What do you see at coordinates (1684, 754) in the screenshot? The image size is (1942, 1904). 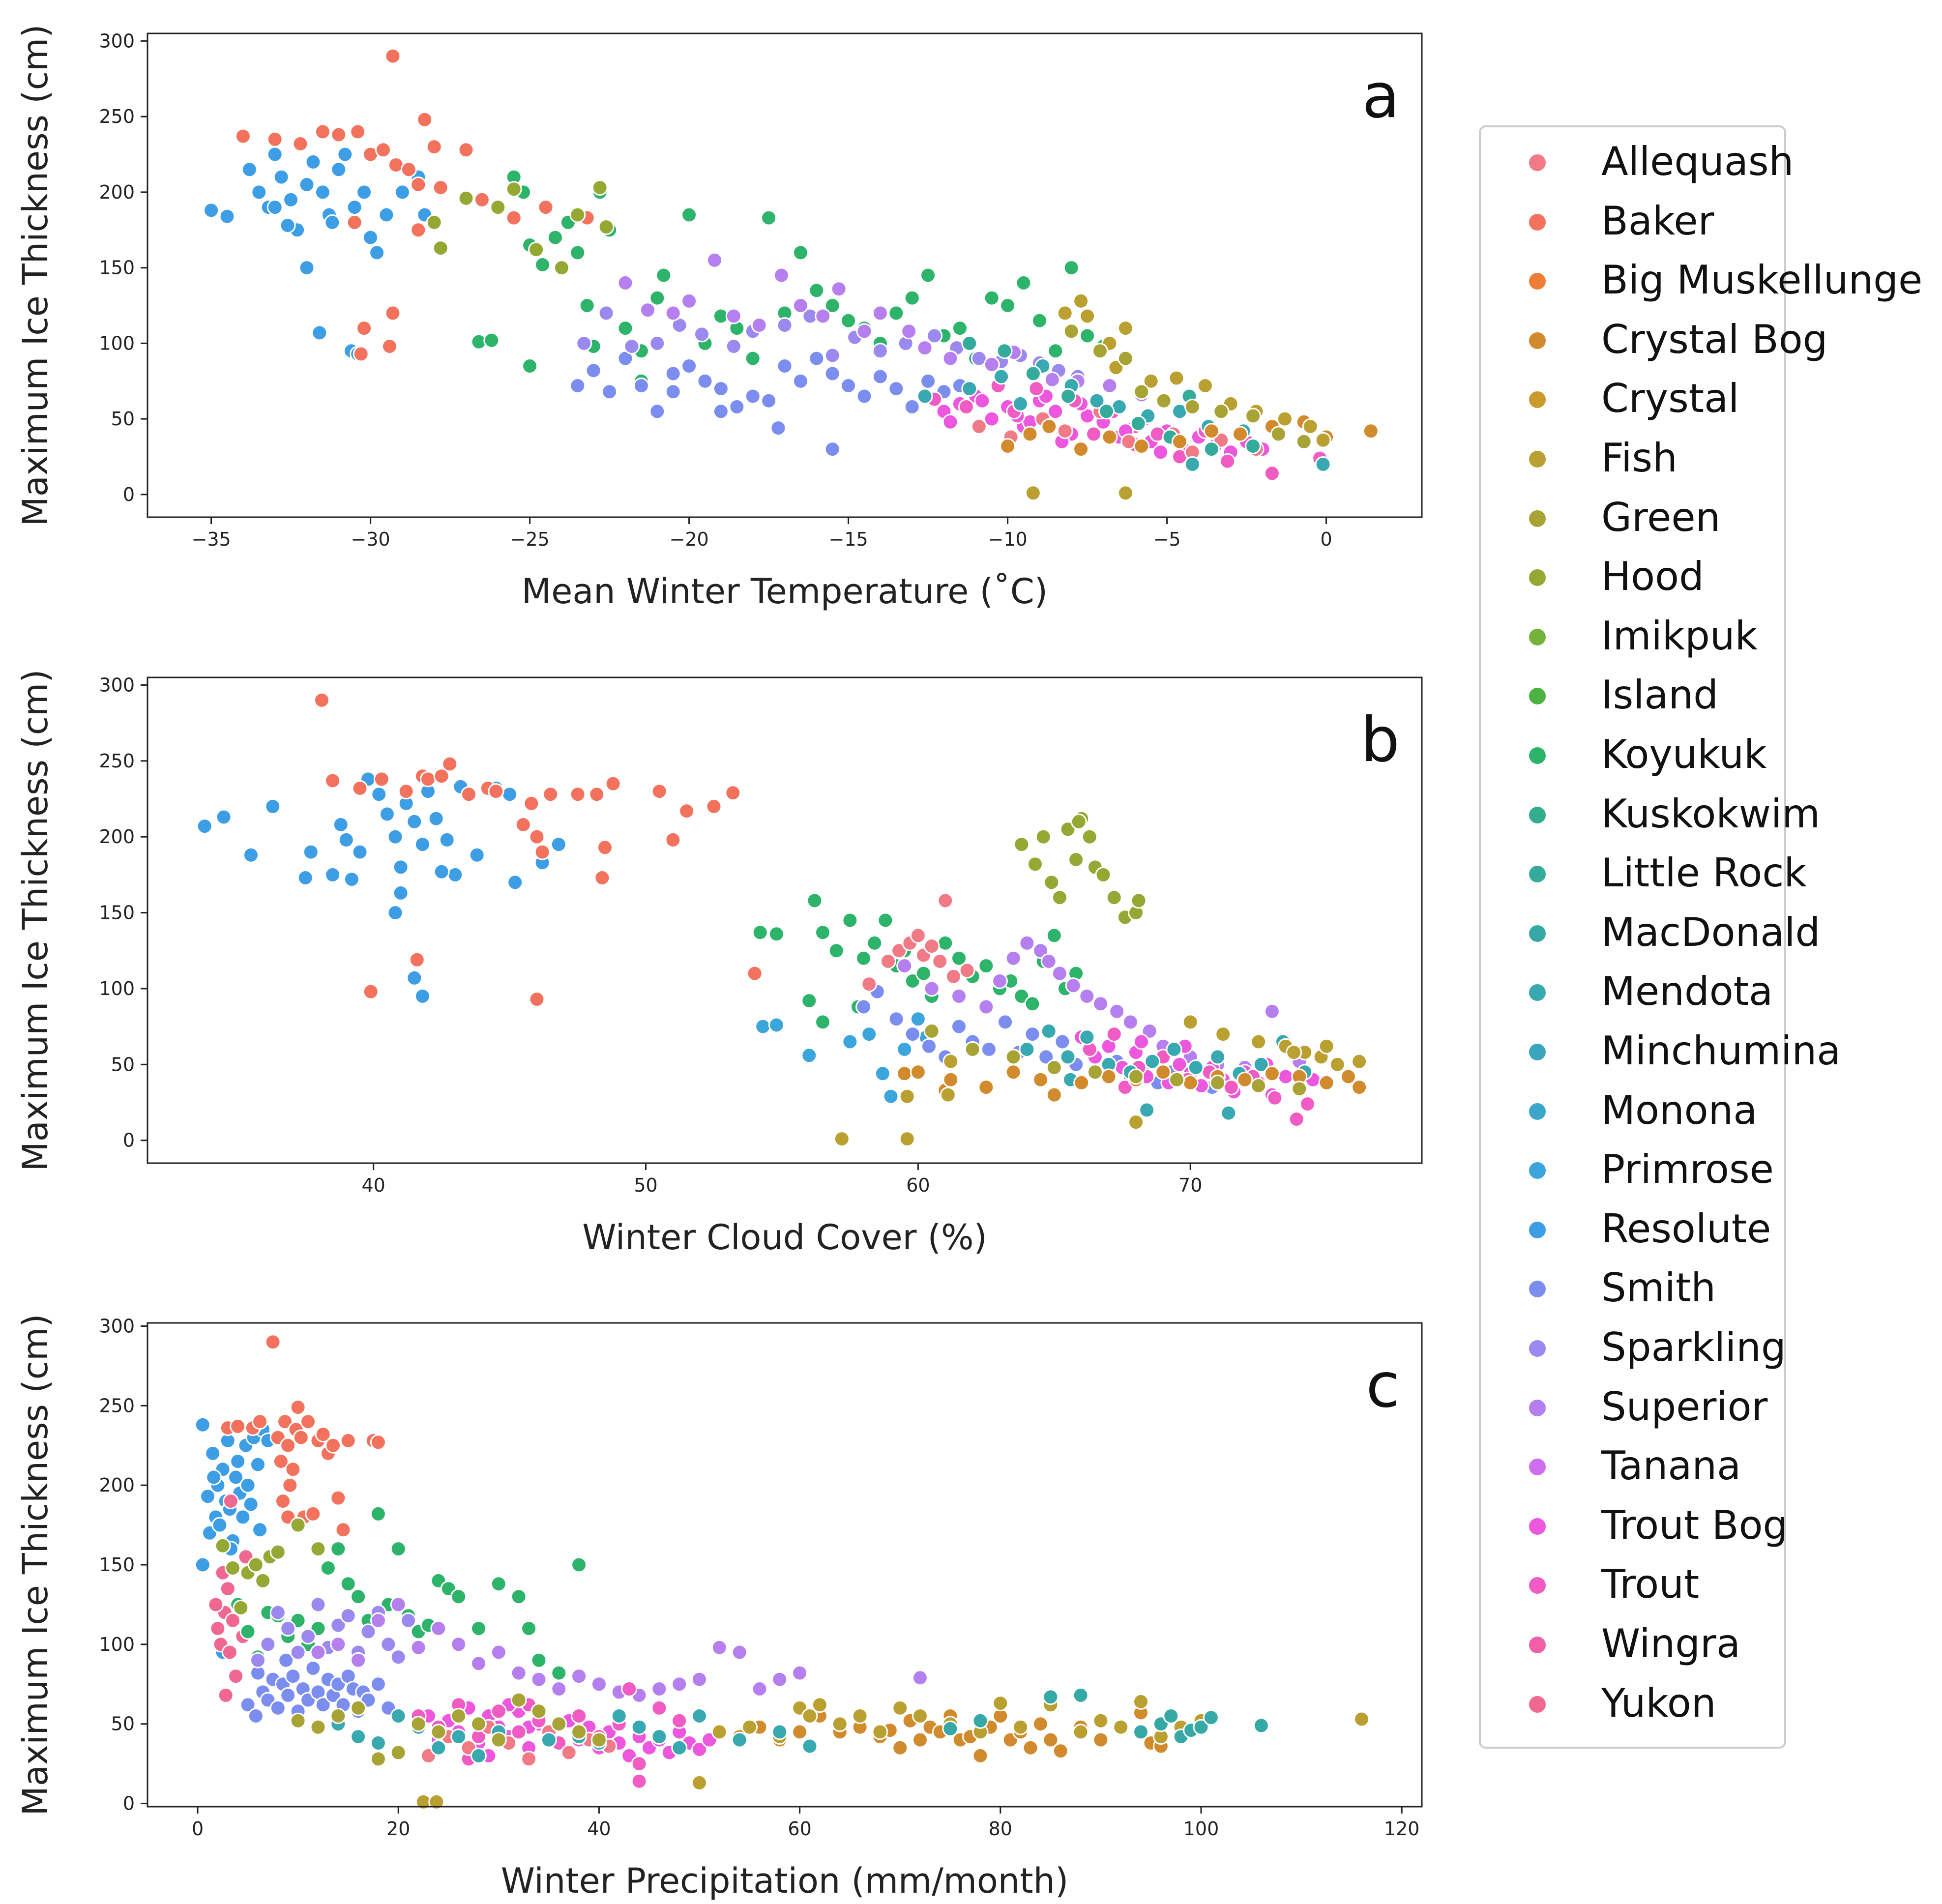 I see `legend-label: Koyukuk` at bounding box center [1684, 754].